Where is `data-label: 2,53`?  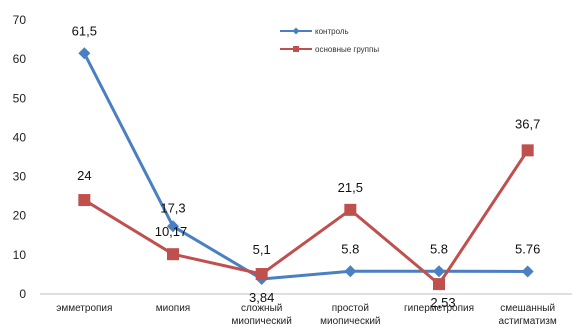
data-label: 2,53 is located at coordinates (442, 302).